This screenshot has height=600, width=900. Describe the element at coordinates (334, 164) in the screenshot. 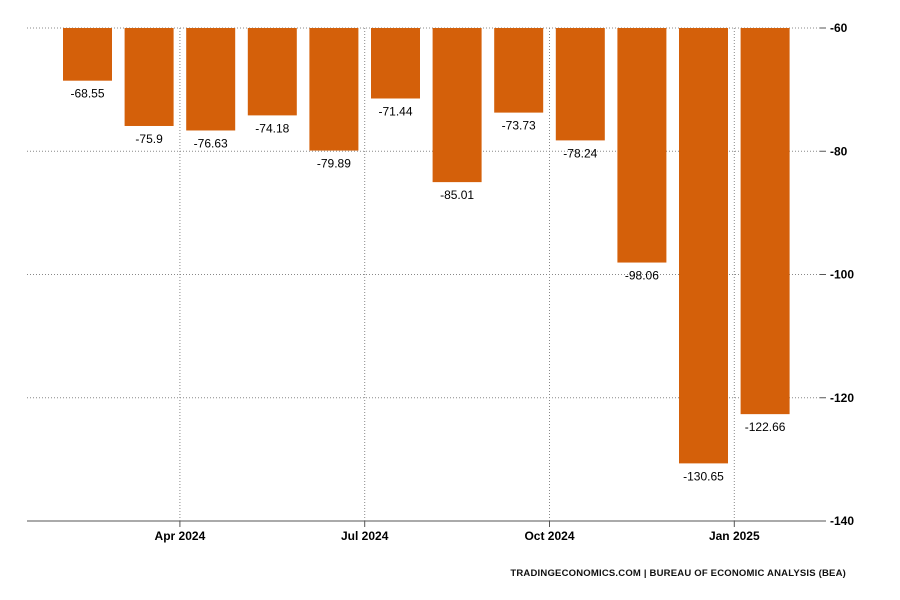

I see `bar-value-label: -79.89` at that location.